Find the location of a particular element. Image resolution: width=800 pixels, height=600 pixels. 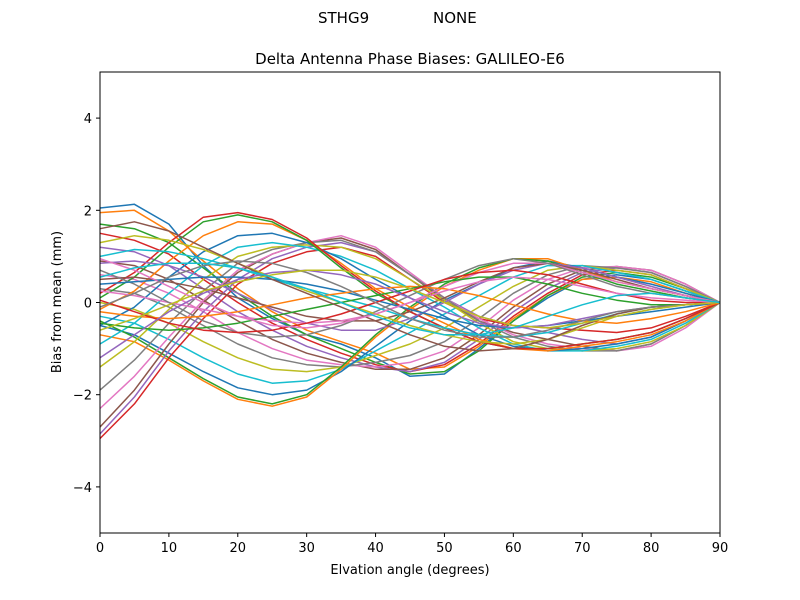

x-tick-label: 40 is located at coordinates (375, 548).